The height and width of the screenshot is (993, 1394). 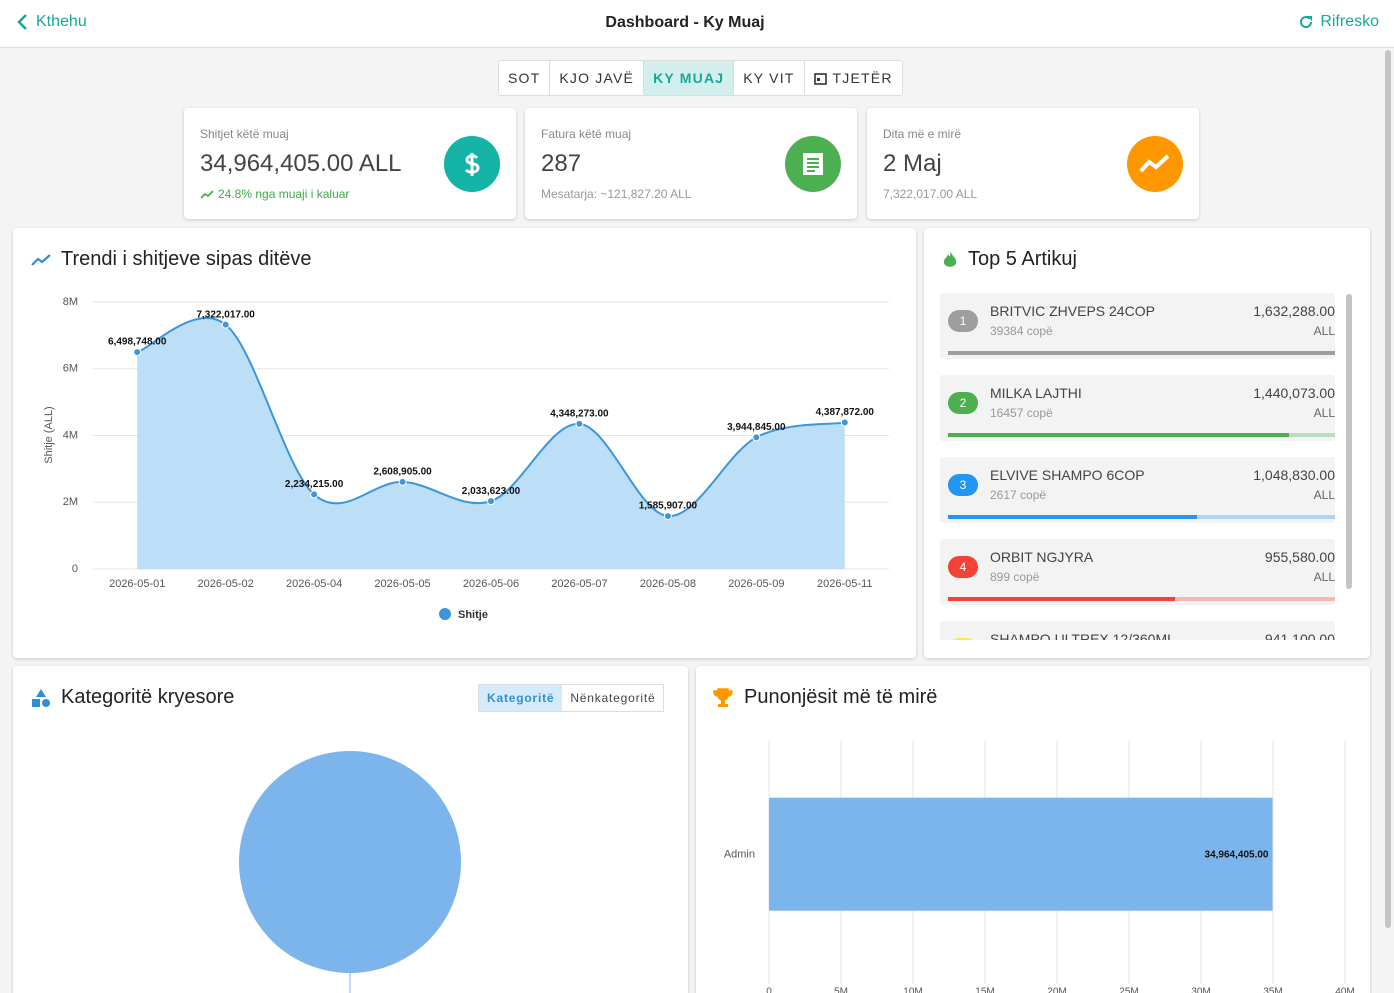 What do you see at coordinates (613, 698) in the screenshot?
I see `toggle-option: Nënkategoritë` at bounding box center [613, 698].